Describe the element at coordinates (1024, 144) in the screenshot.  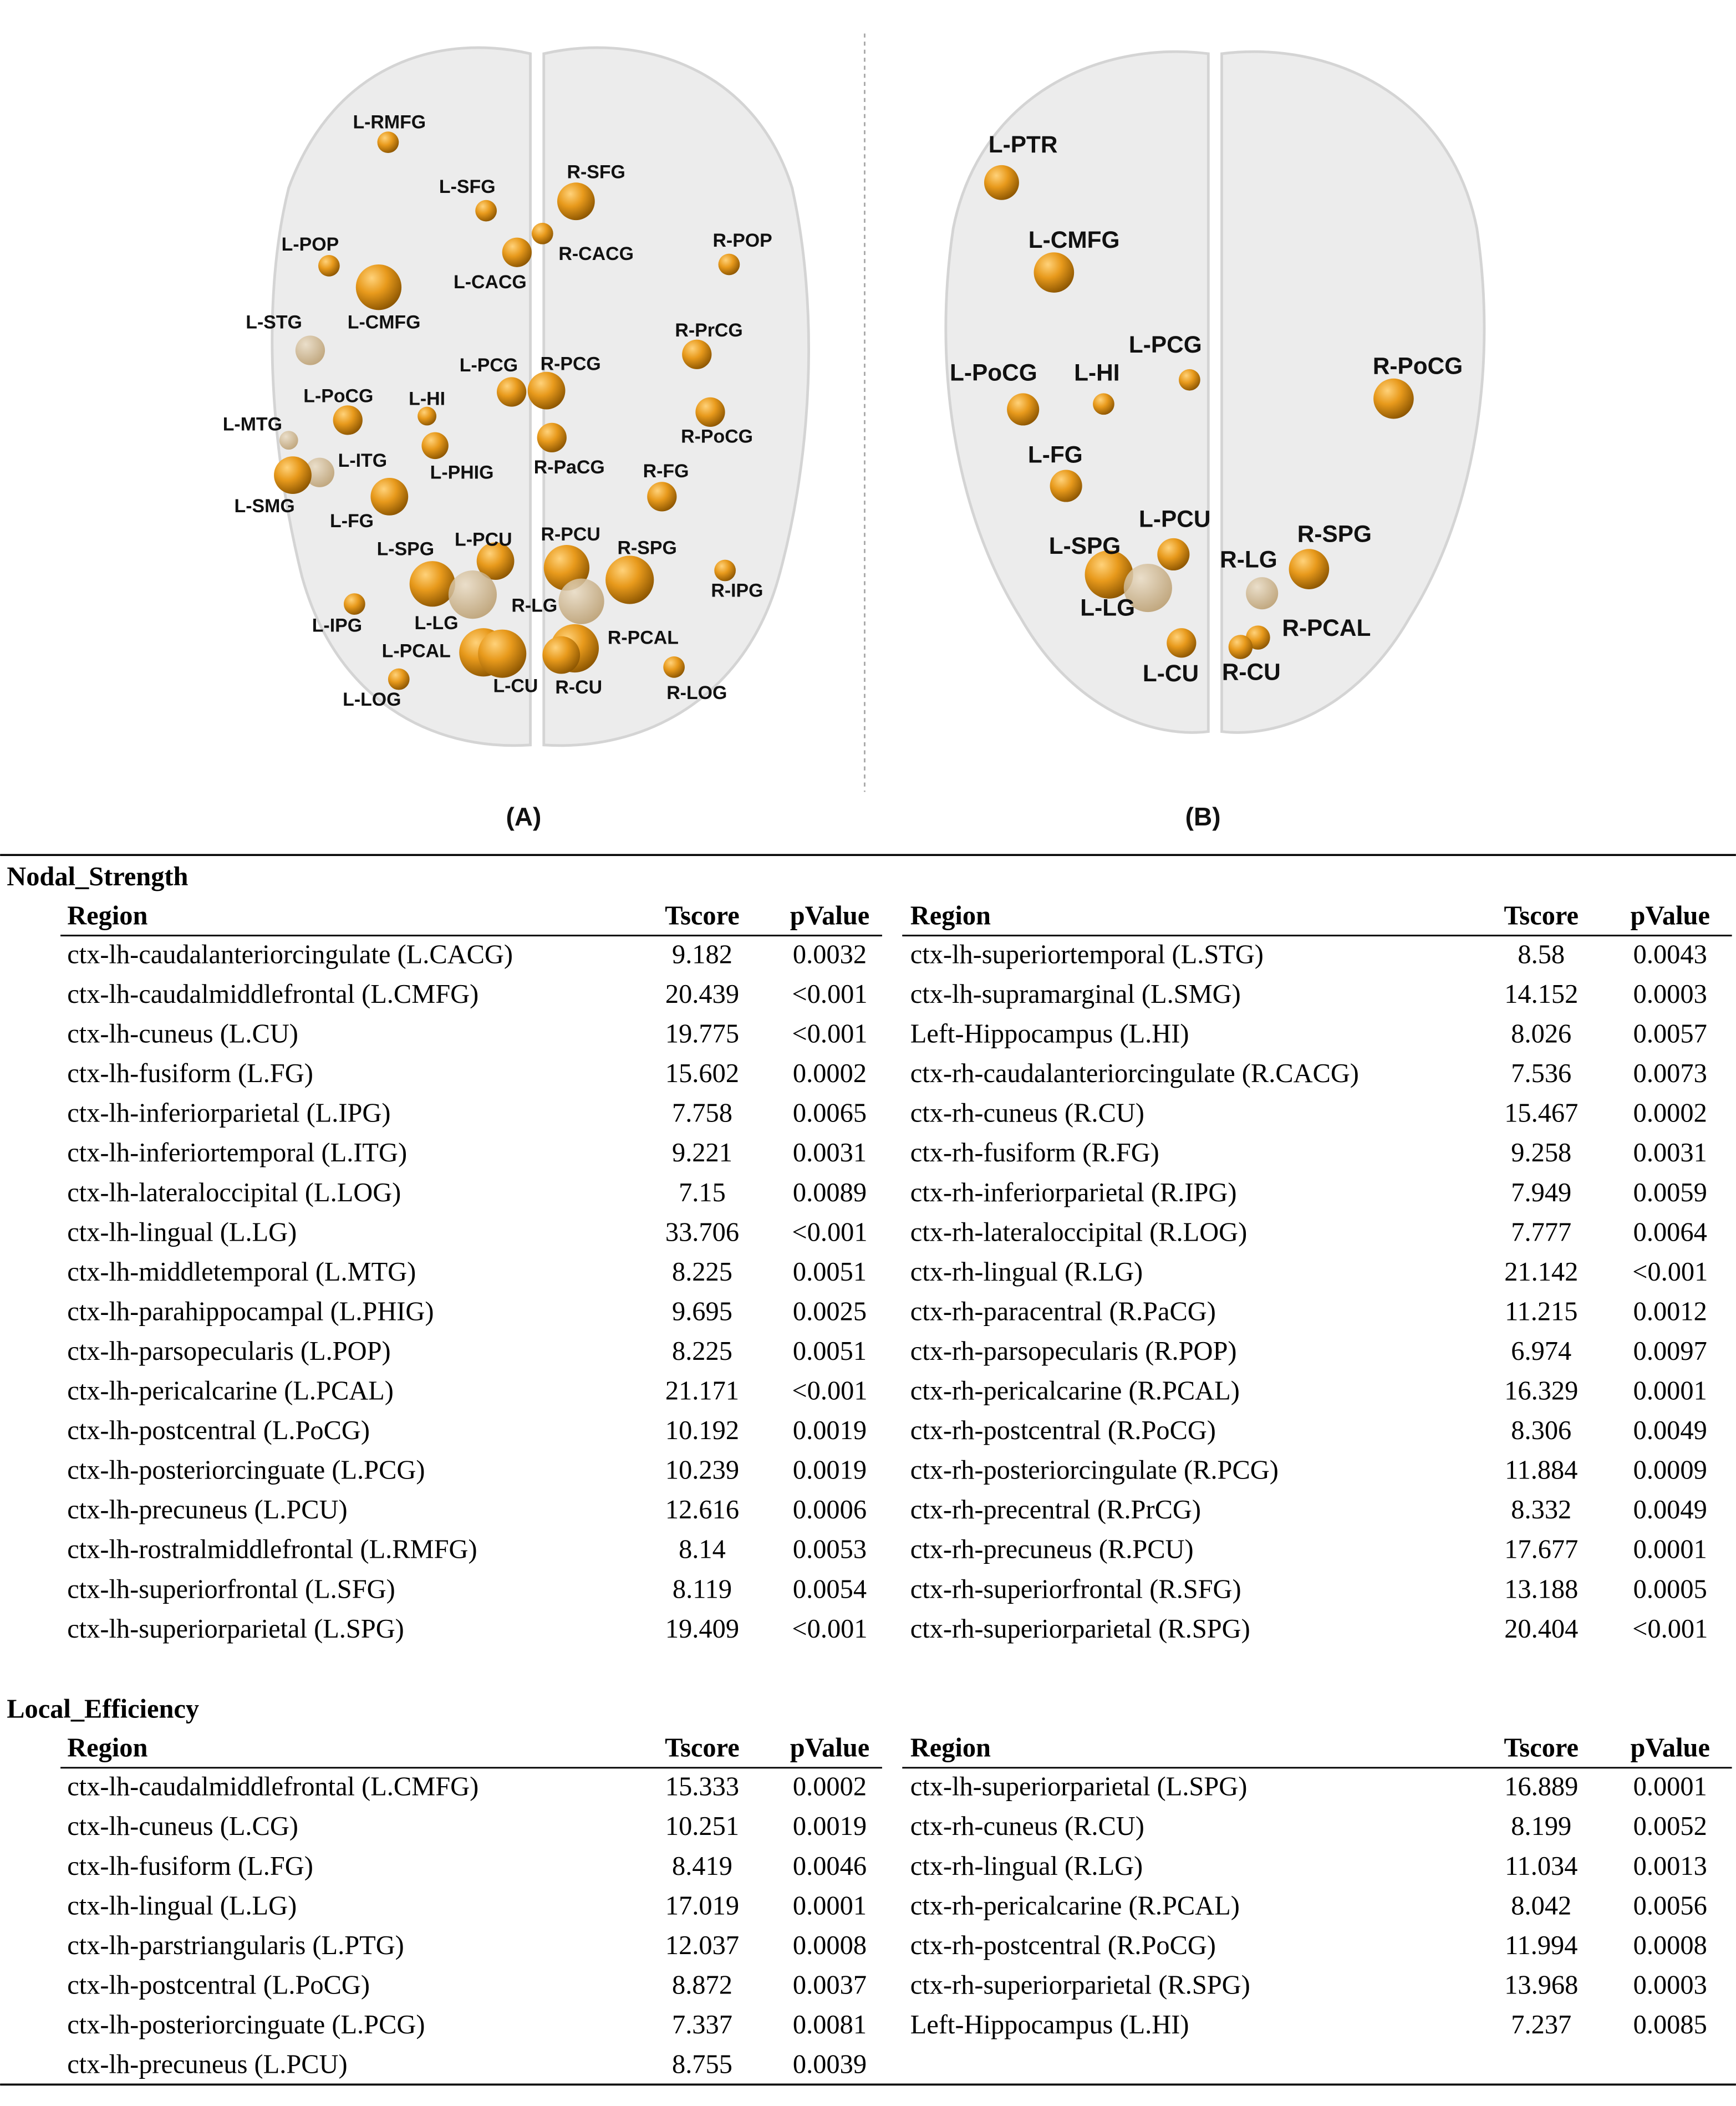
I see `node-label: L-PTR` at that location.